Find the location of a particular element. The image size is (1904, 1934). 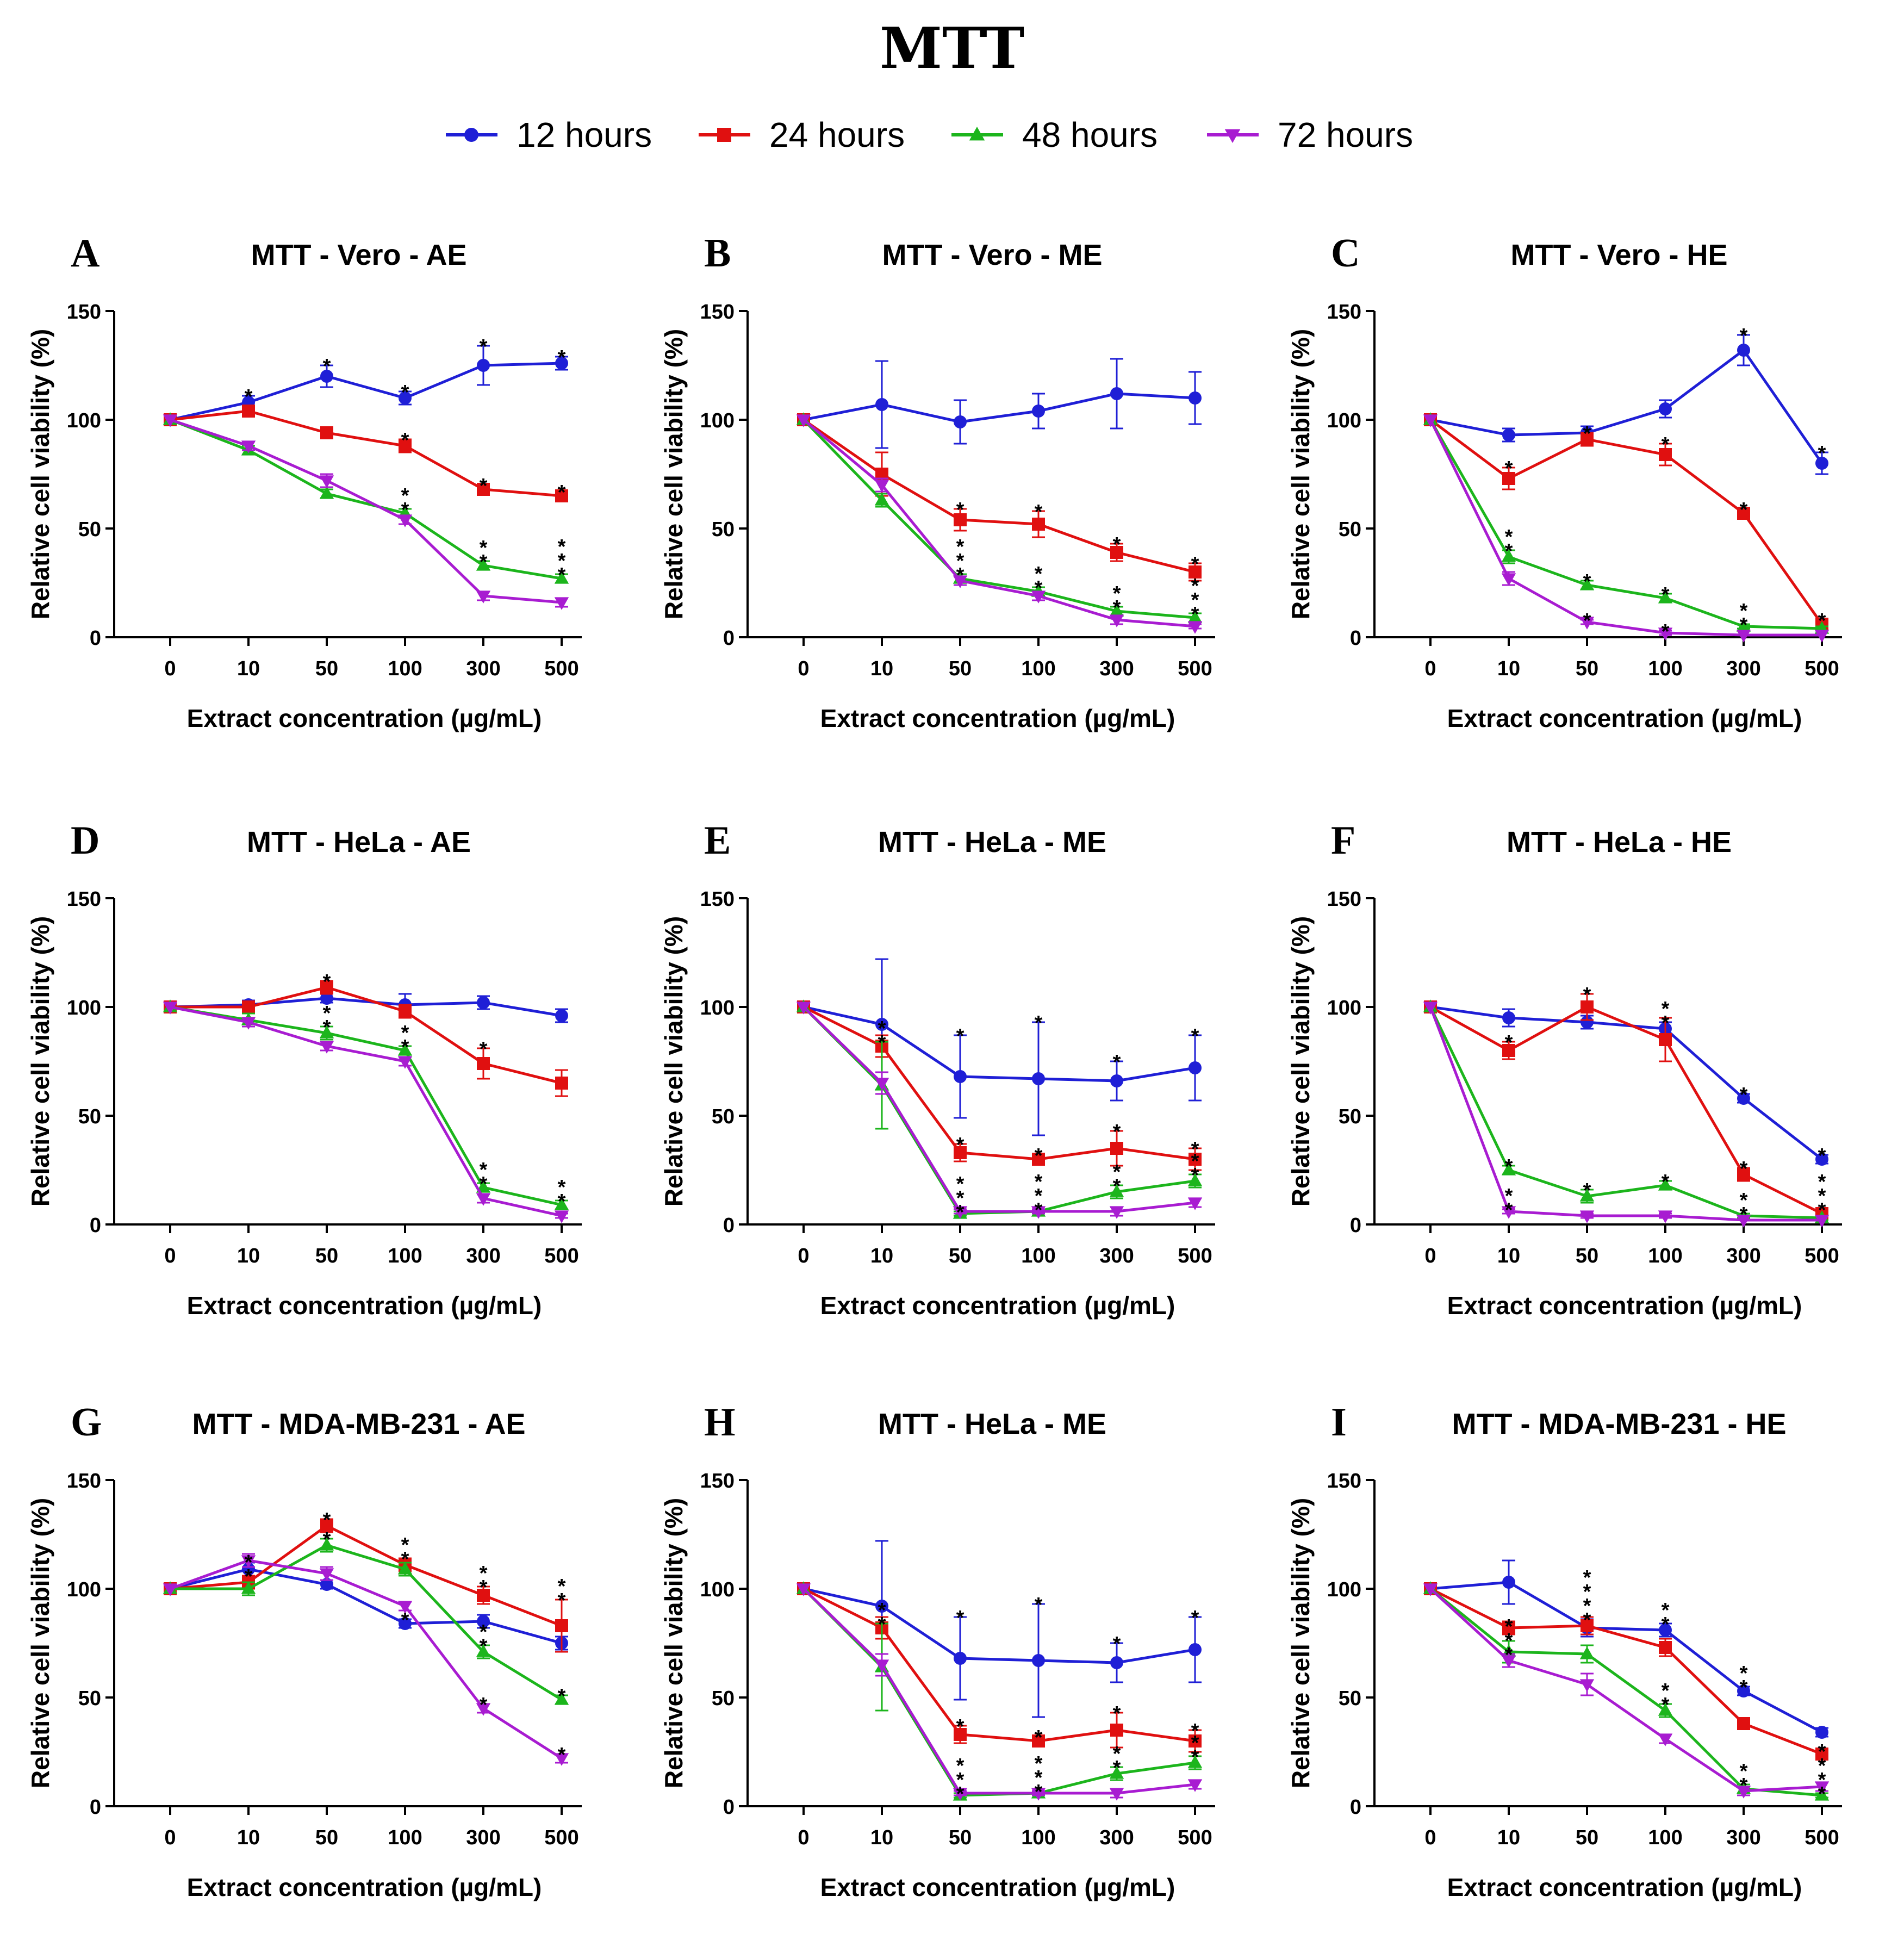

x-tick-label: 100 is located at coordinates (1038, 668).